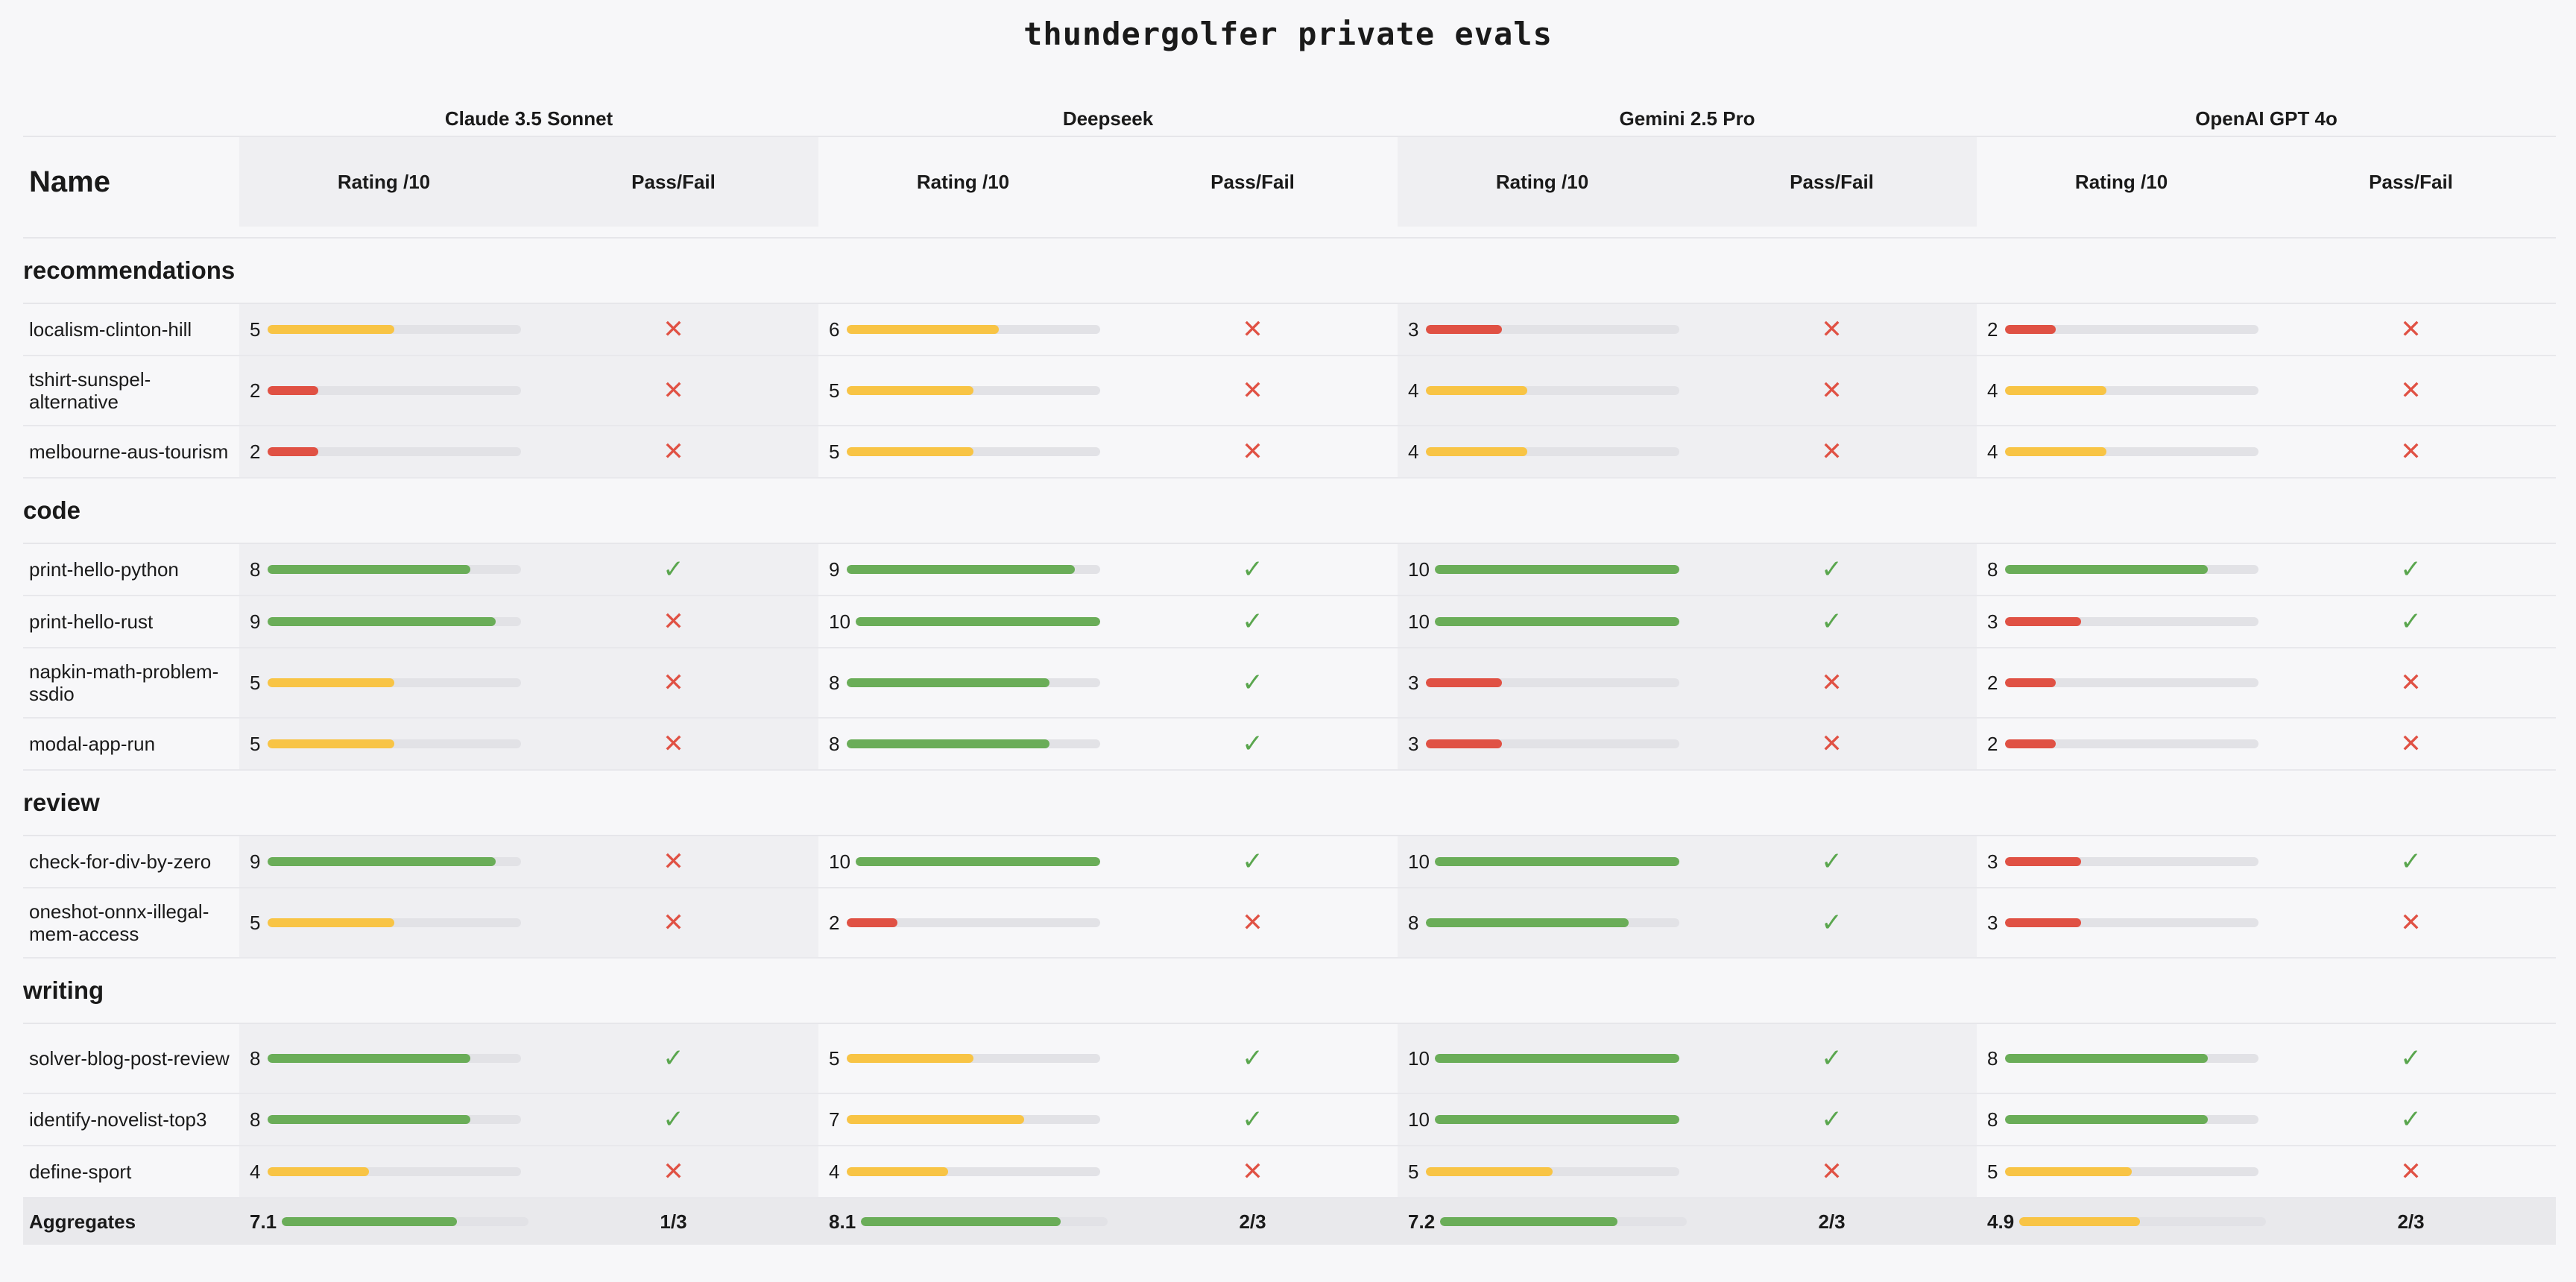 The image size is (2576, 1282). What do you see at coordinates (1290, 1172) in the screenshot?
I see `table-row: define-sport 4 ✕ 4 ✕ 5 ✕ 5 ✕` at bounding box center [1290, 1172].